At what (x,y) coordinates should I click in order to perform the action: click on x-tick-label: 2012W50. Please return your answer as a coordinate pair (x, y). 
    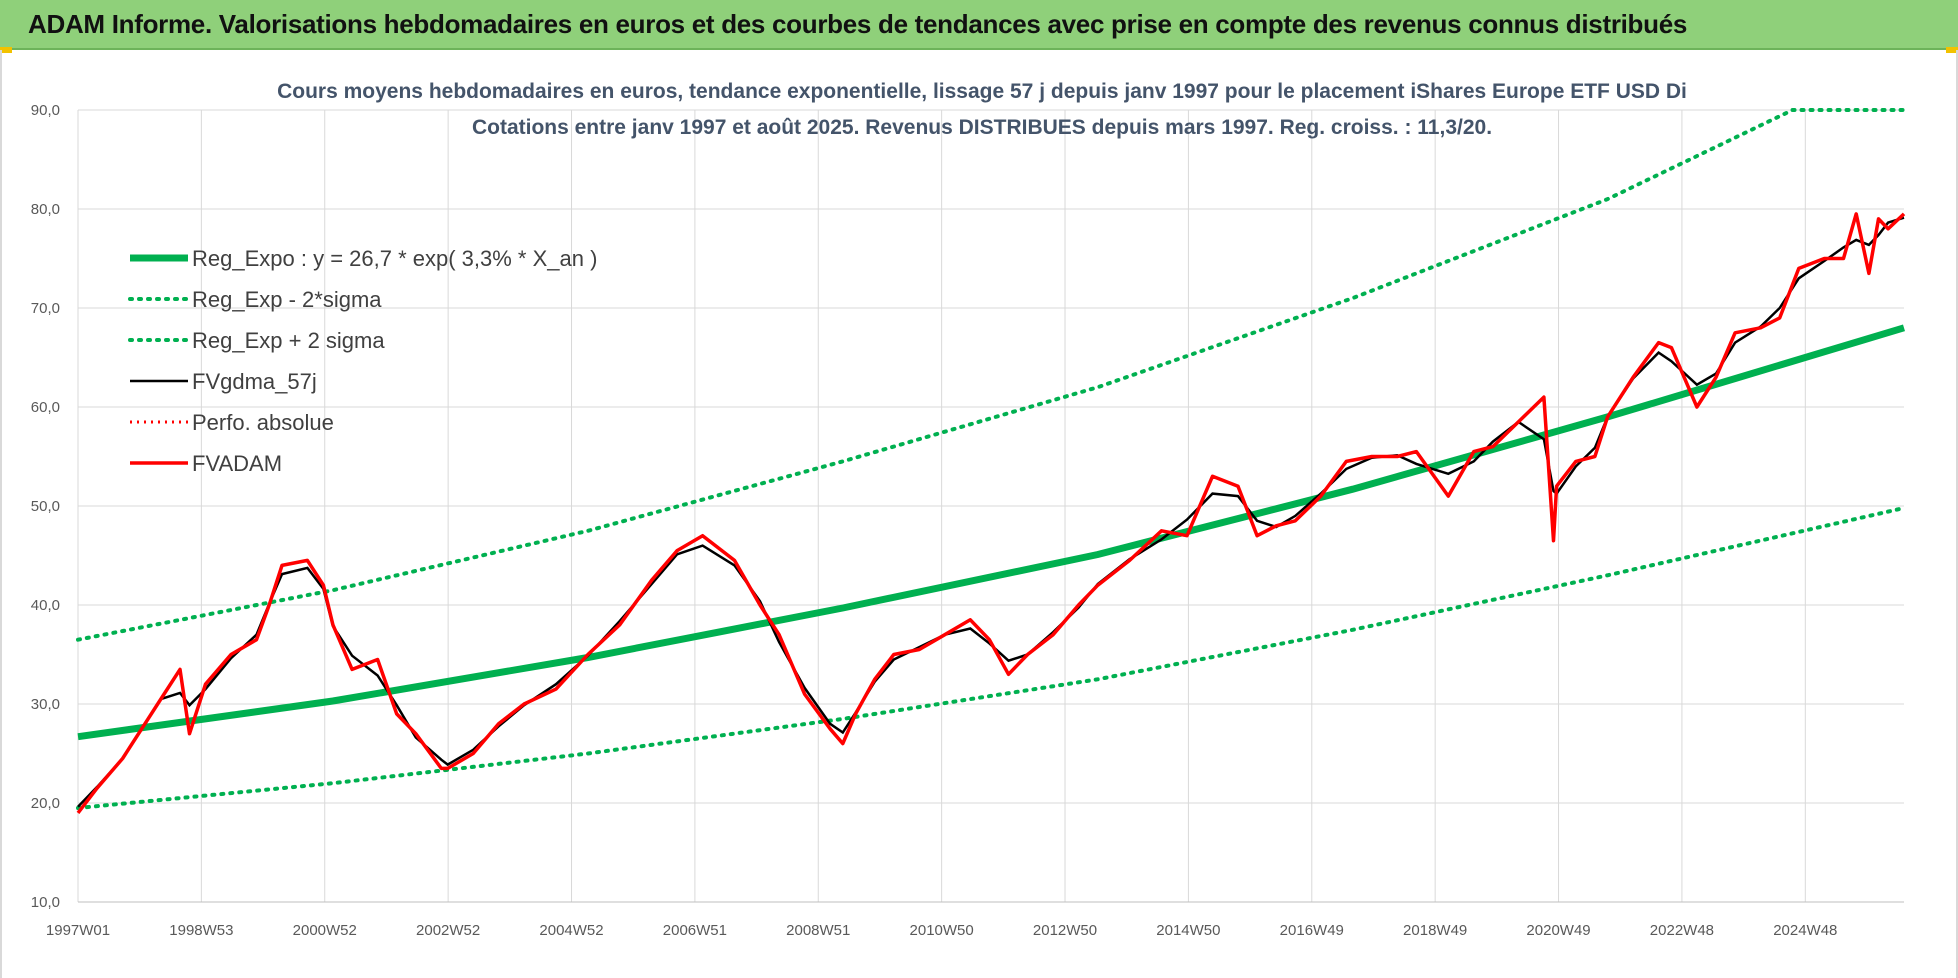
    Looking at the image, I should click on (1065, 930).